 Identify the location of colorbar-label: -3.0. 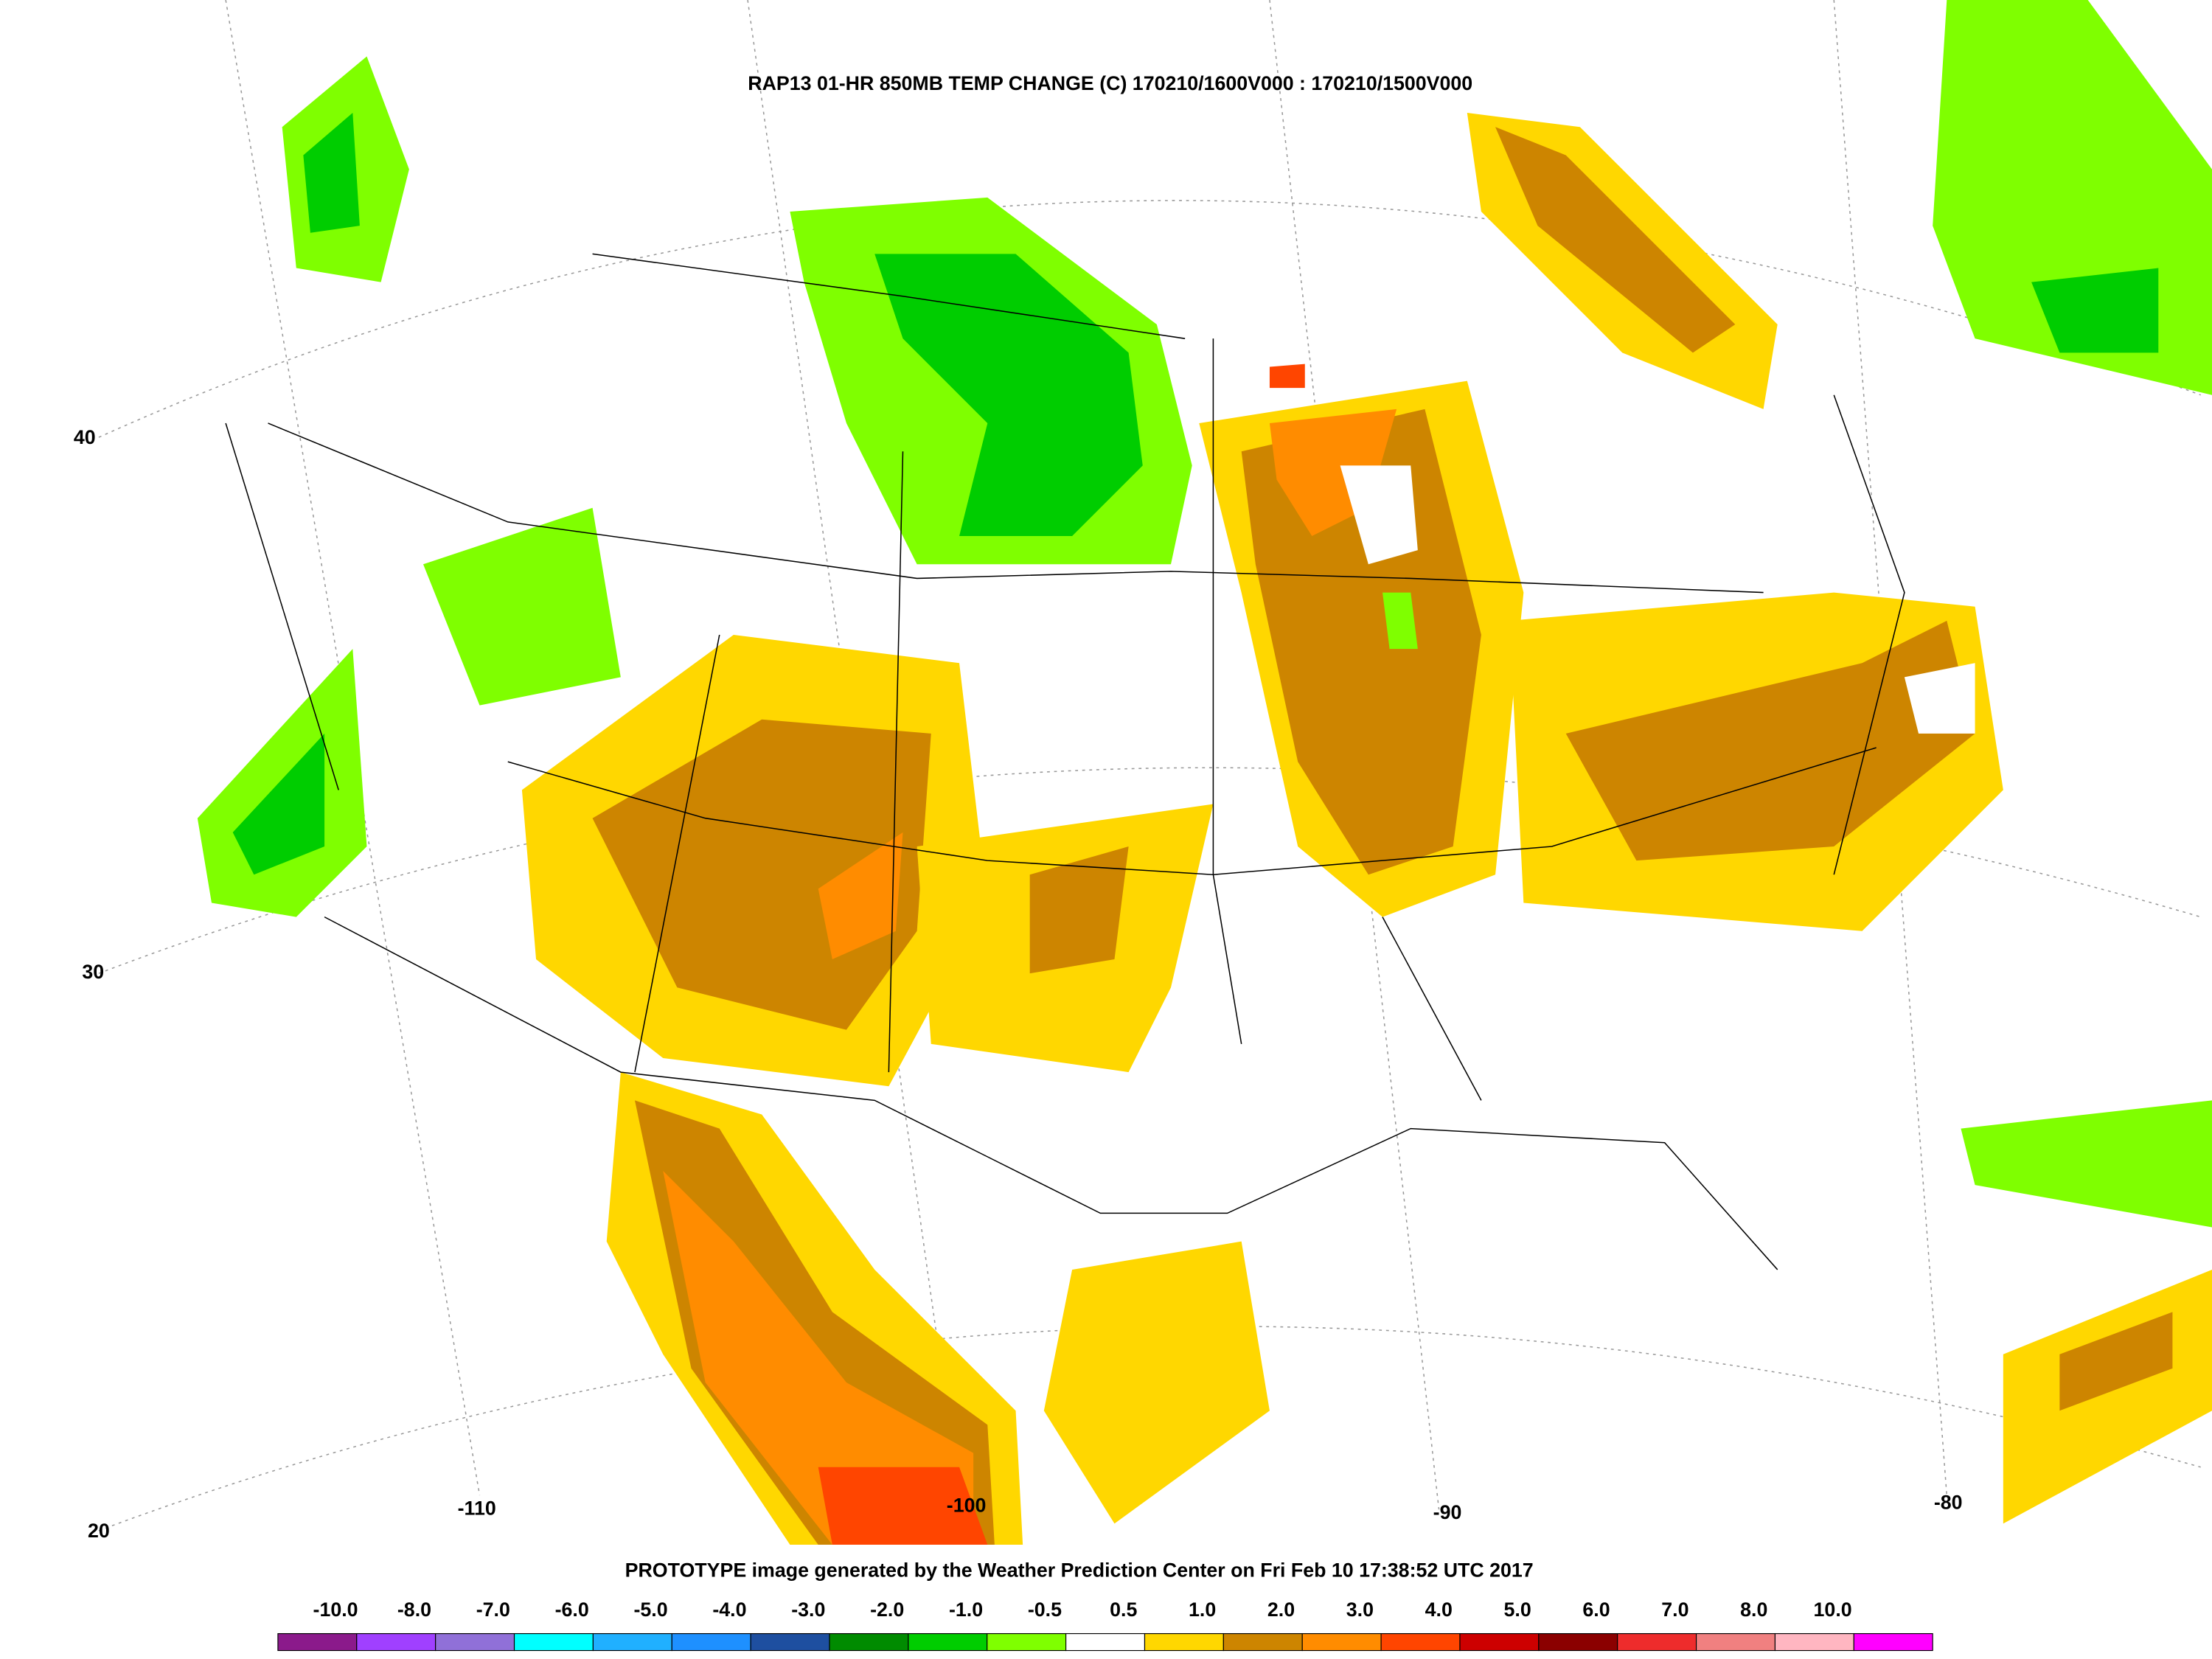
(808, 1610).